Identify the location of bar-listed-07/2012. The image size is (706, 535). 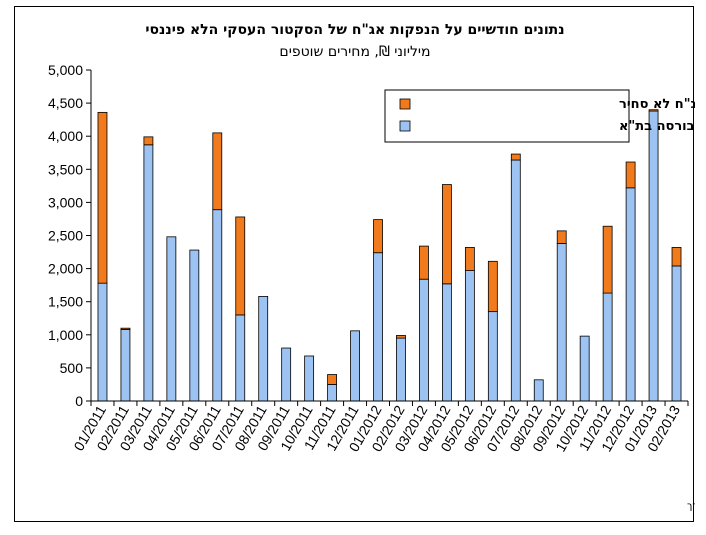
(515, 280).